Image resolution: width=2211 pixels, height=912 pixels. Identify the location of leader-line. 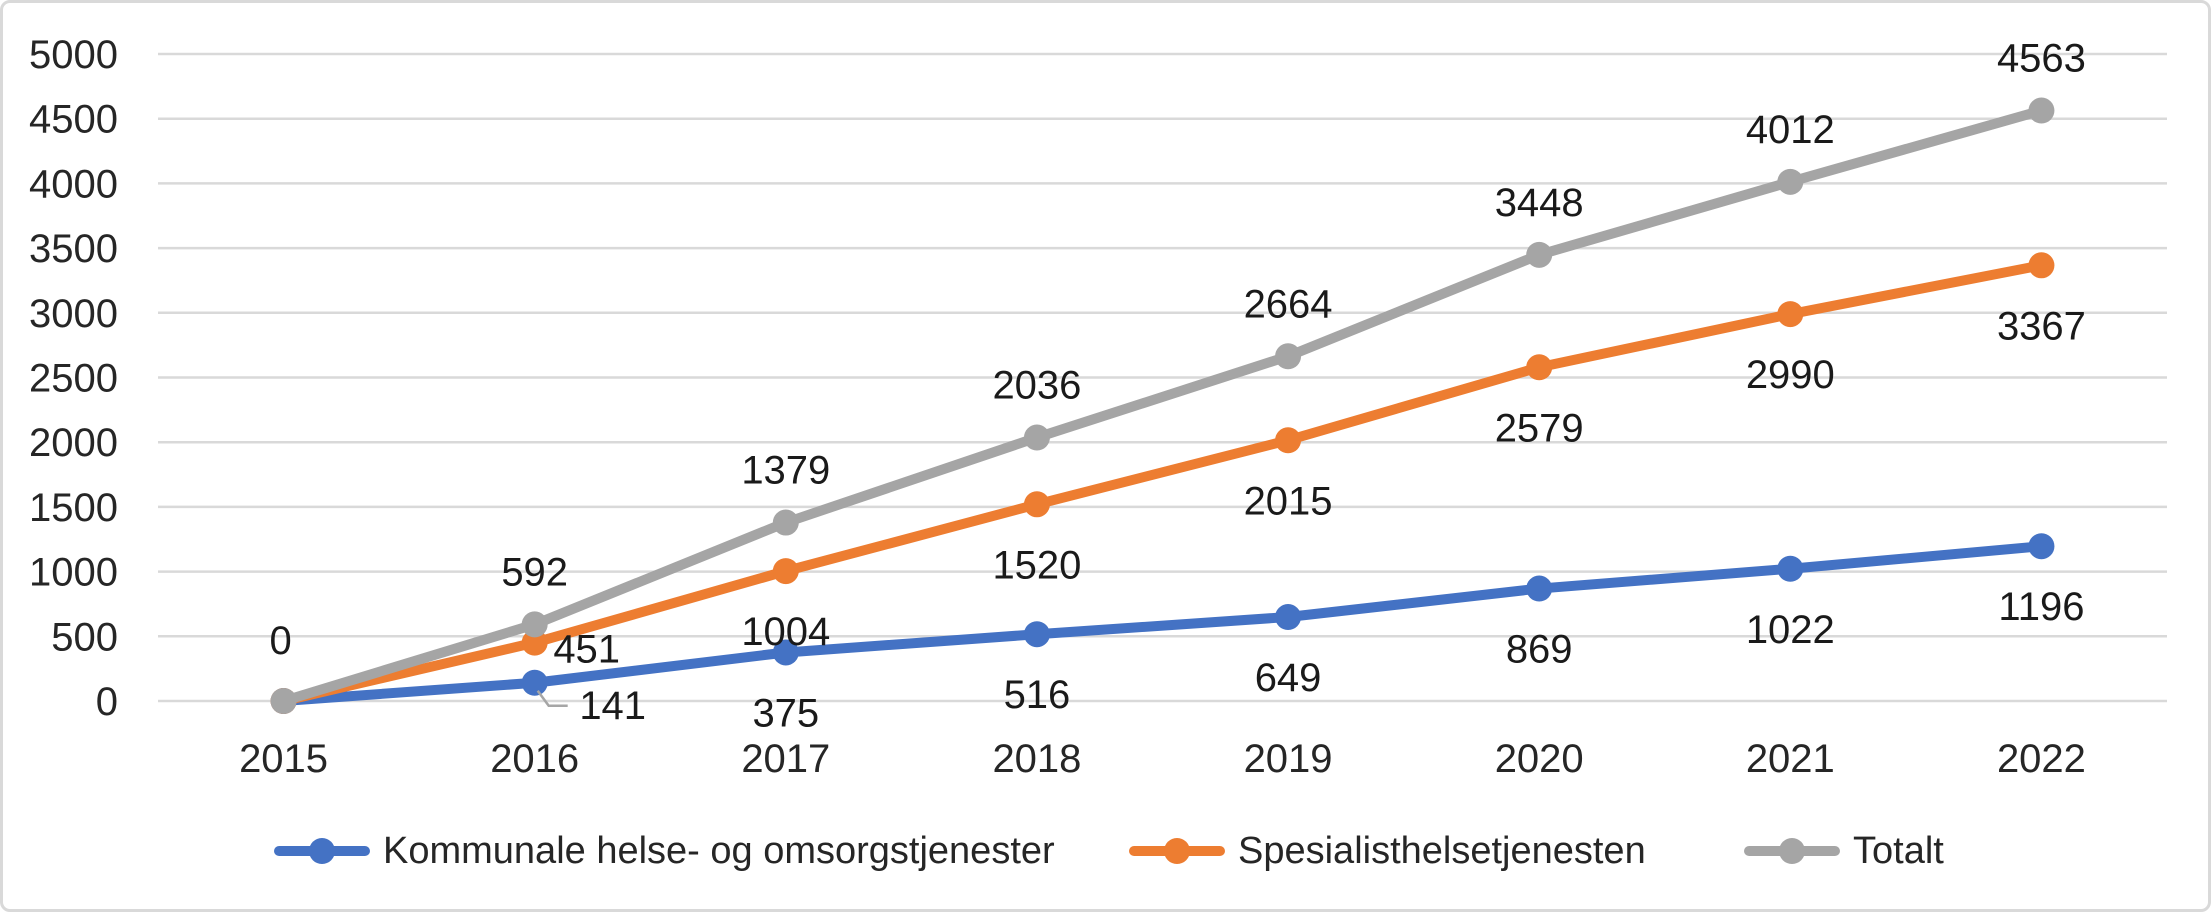
(552, 699).